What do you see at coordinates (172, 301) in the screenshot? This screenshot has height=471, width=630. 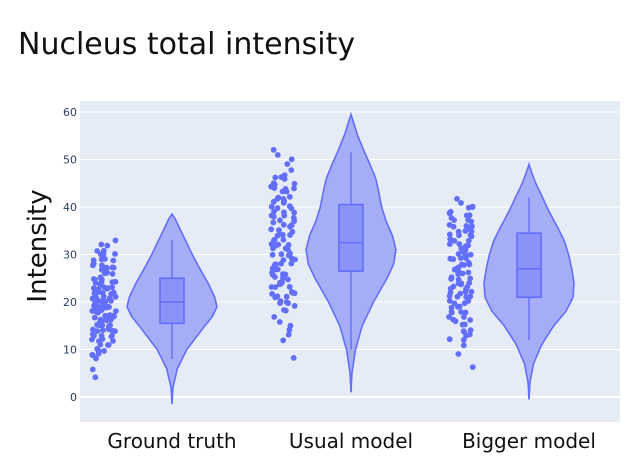 I see `box-iqr` at bounding box center [172, 301].